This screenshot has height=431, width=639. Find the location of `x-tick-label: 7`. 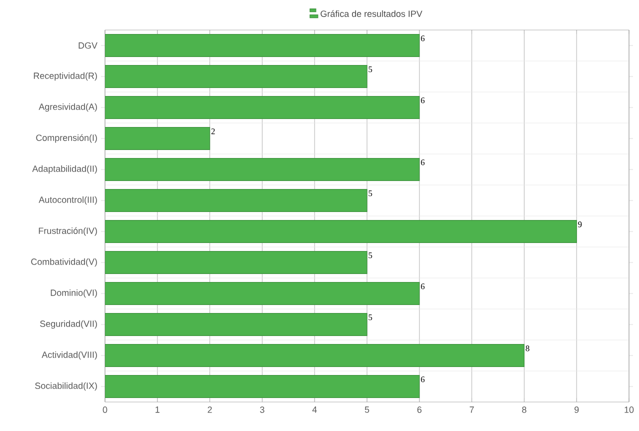

x-tick-label: 7 is located at coordinates (472, 409).